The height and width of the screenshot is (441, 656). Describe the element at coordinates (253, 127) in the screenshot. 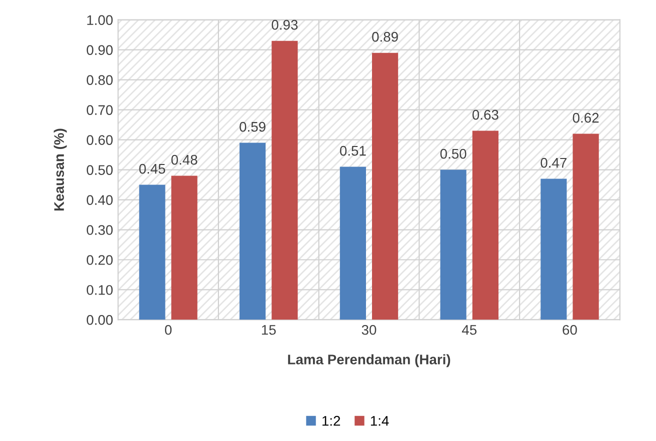

I see `data-label: 0.59` at that location.